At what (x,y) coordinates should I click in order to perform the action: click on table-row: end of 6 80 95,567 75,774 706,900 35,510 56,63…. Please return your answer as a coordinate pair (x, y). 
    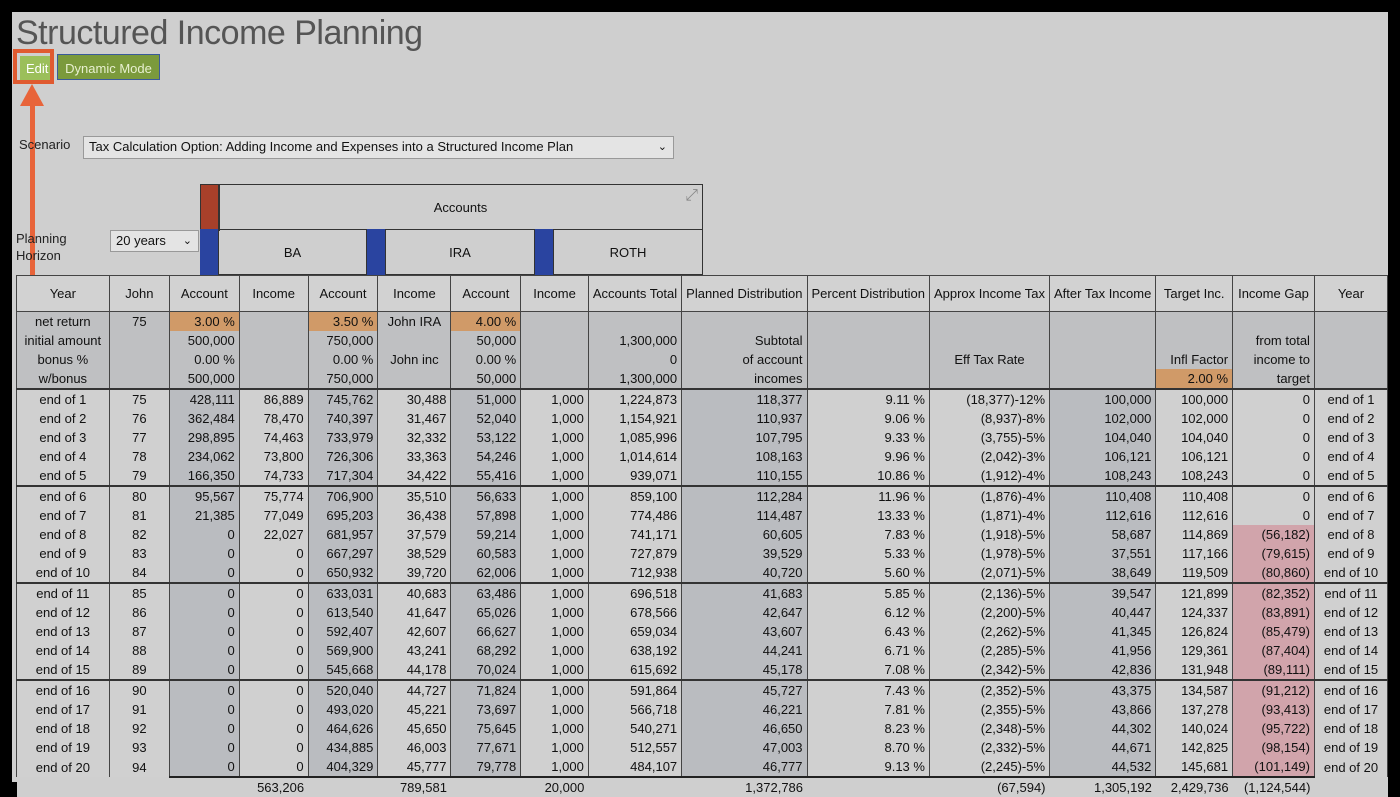
    Looking at the image, I should click on (702, 495).